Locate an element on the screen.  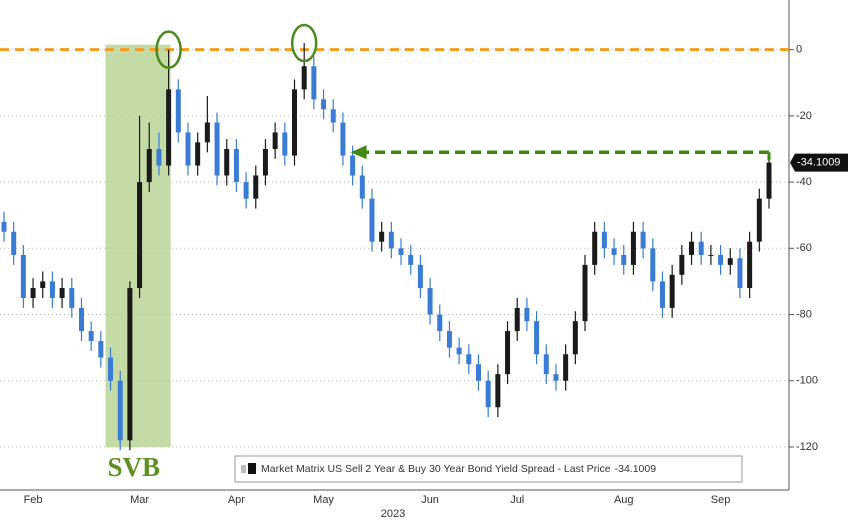
x-tick-label: Jul is located at coordinates (517, 500).